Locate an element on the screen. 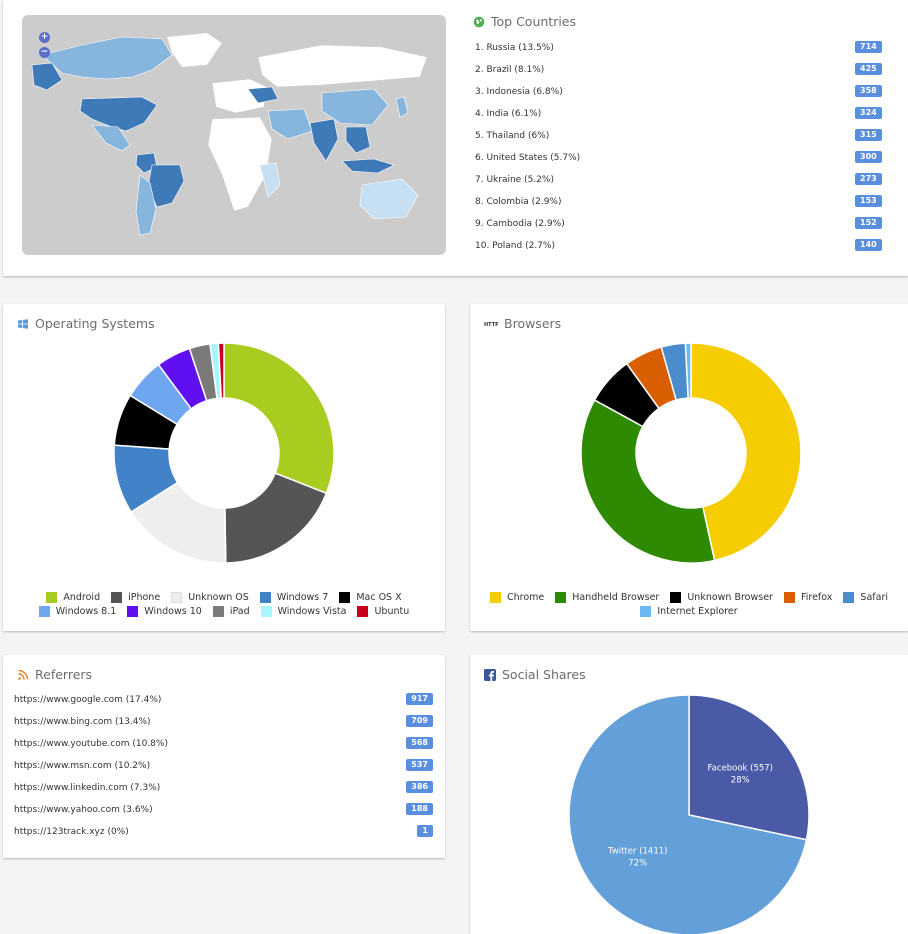  browsers-title: HTTP Browsers is located at coordinates (522, 323).